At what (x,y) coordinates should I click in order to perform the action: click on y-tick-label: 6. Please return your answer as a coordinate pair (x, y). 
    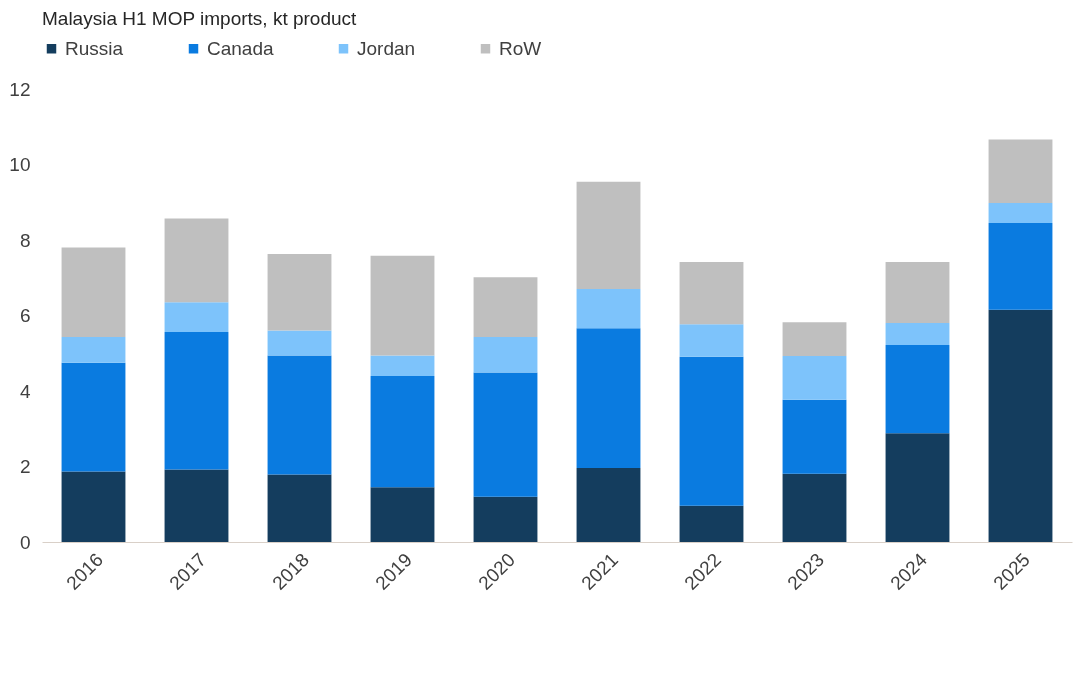
    Looking at the image, I should click on (25, 315).